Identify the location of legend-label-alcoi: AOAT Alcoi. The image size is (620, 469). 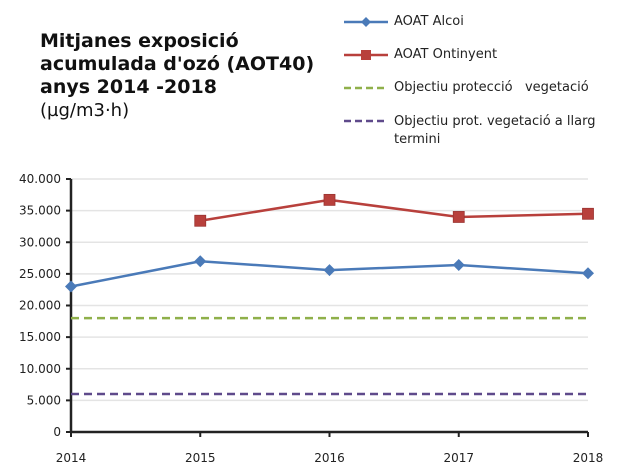
(429, 21).